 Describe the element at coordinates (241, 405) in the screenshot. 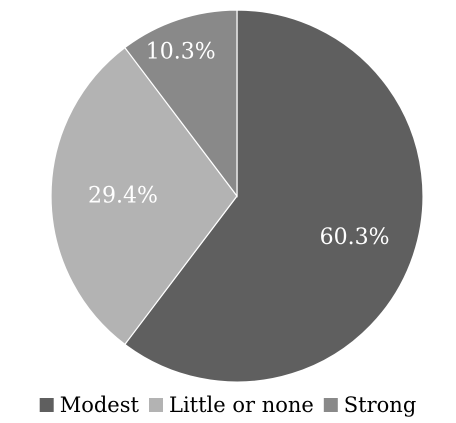

I see `legend-label-little-or-none: Little or none` at that location.